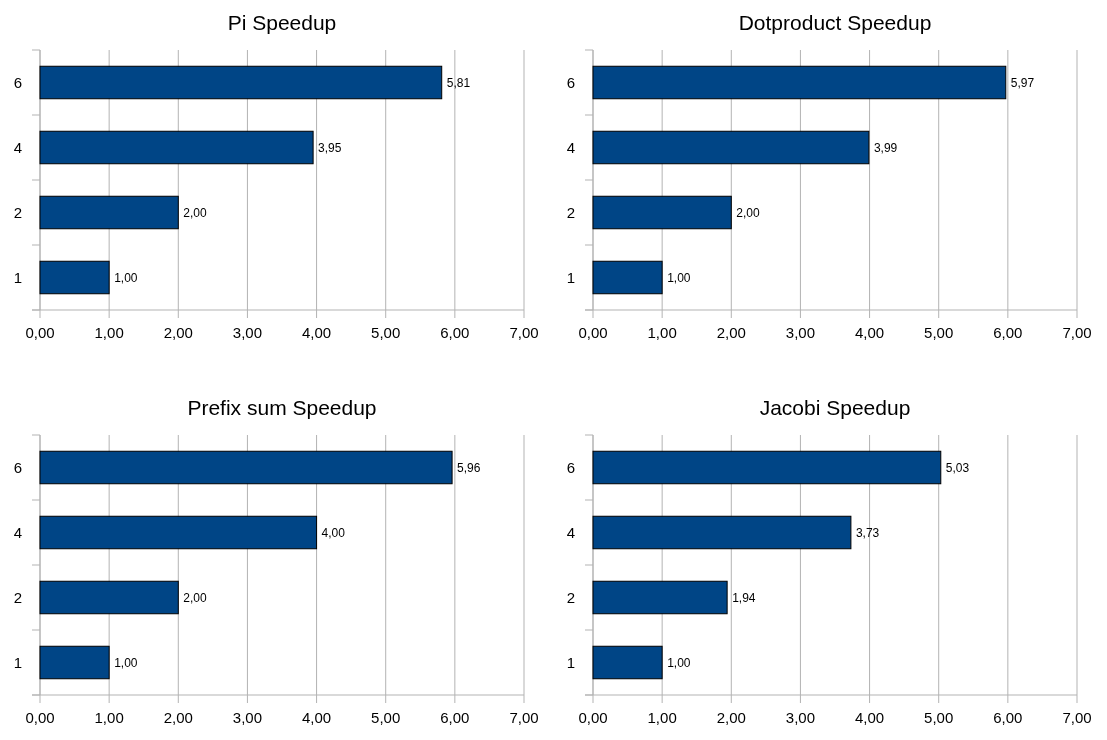 Image resolution: width=1107 pixels, height=740 pixels. I want to click on data-label: 3,73, so click(867, 532).